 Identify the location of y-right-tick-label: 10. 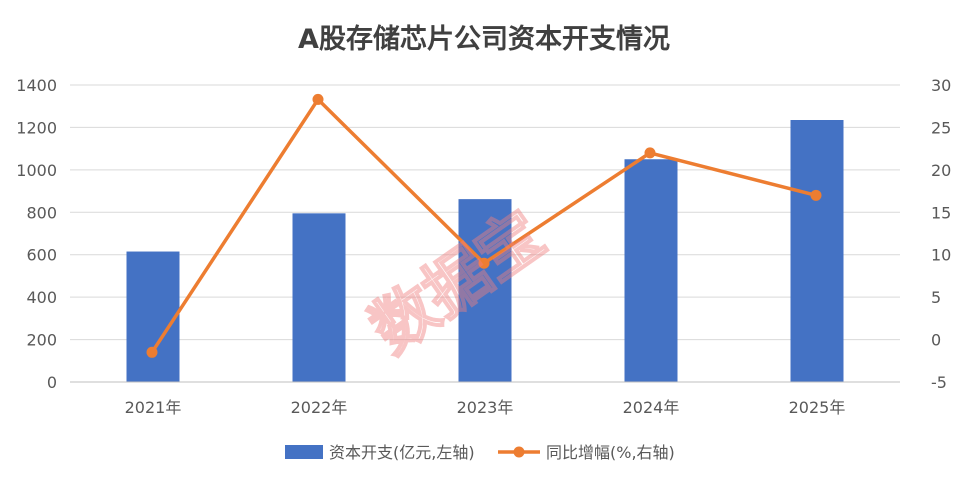
(941, 255).